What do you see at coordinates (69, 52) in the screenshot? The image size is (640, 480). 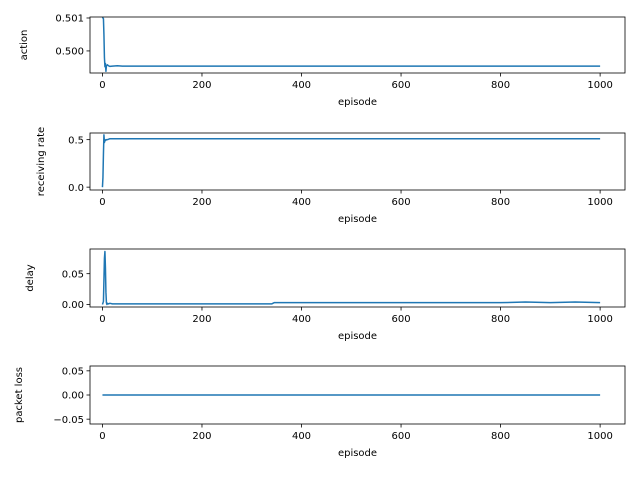 I see `y-tick-label: 0.500` at bounding box center [69, 52].